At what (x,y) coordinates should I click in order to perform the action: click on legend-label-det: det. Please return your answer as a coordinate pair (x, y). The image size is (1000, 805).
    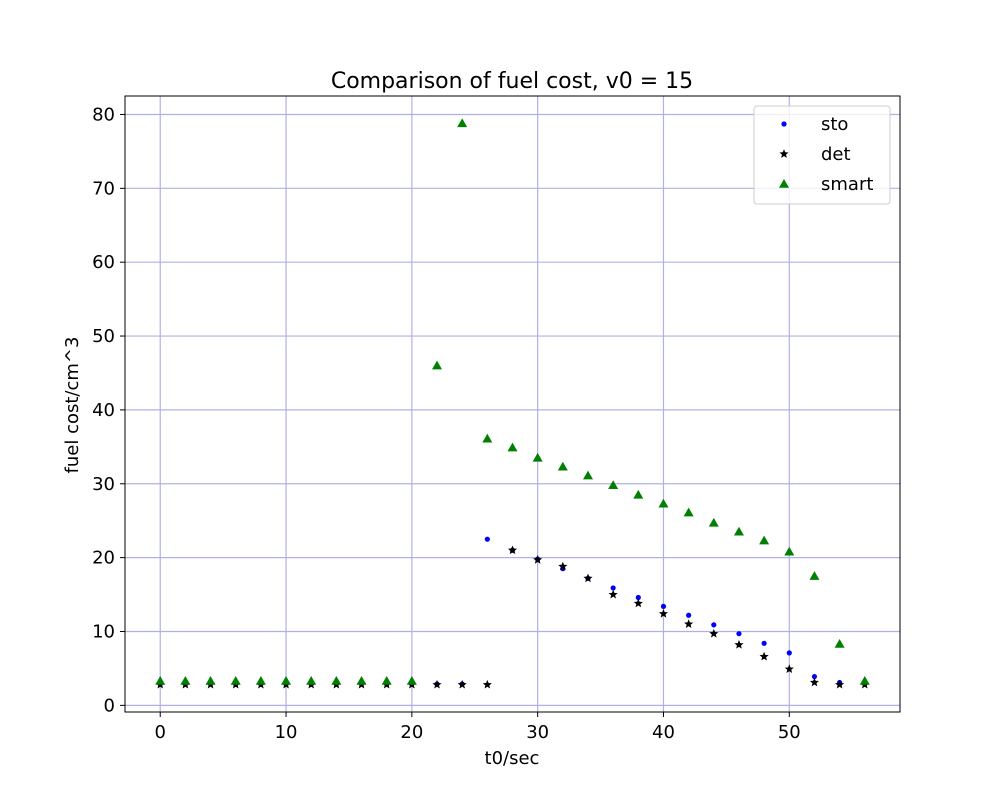
    Looking at the image, I should click on (836, 154).